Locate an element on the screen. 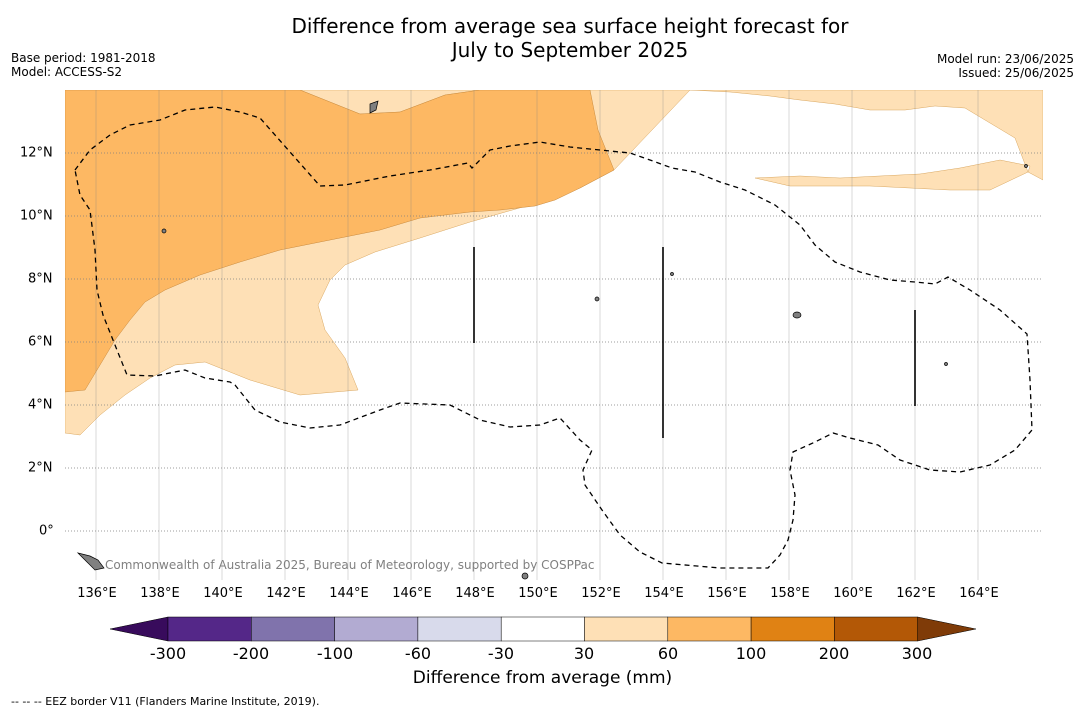 This screenshot has height=713, width=1085. lon-label: 140°E is located at coordinates (223, 593).